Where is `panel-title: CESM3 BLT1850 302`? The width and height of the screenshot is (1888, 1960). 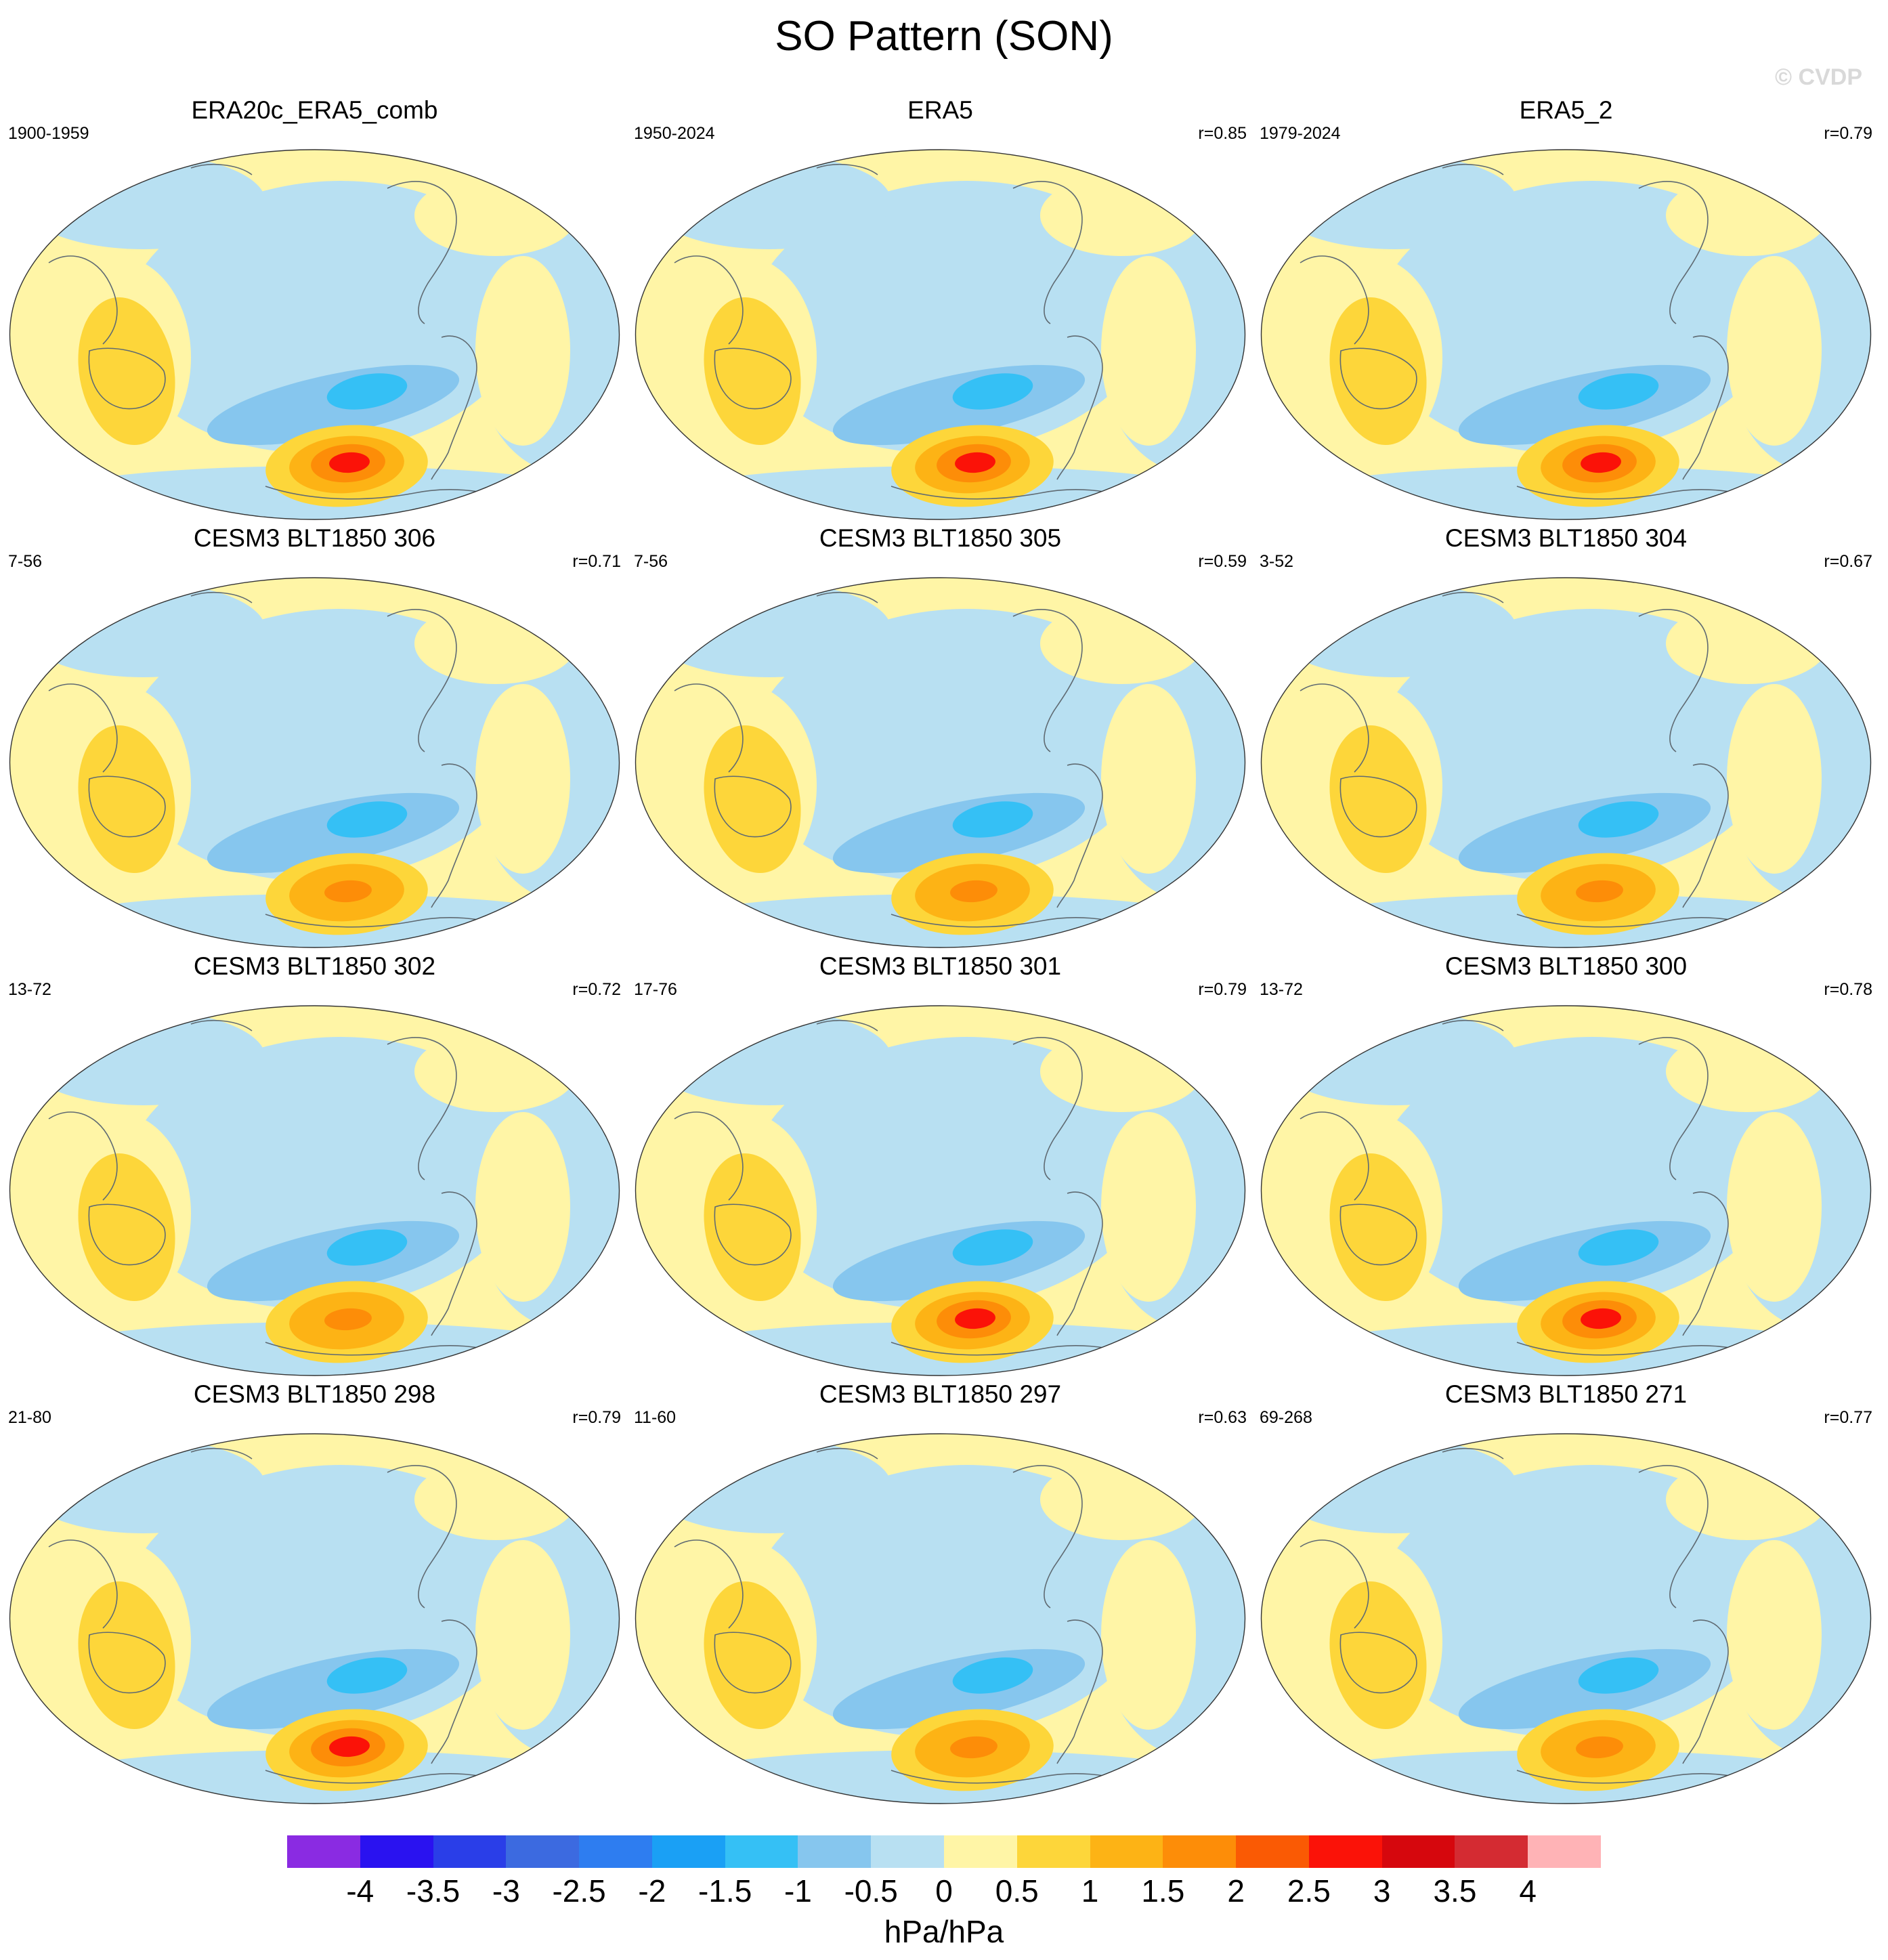 panel-title: CESM3 BLT1850 302 is located at coordinates (314, 966).